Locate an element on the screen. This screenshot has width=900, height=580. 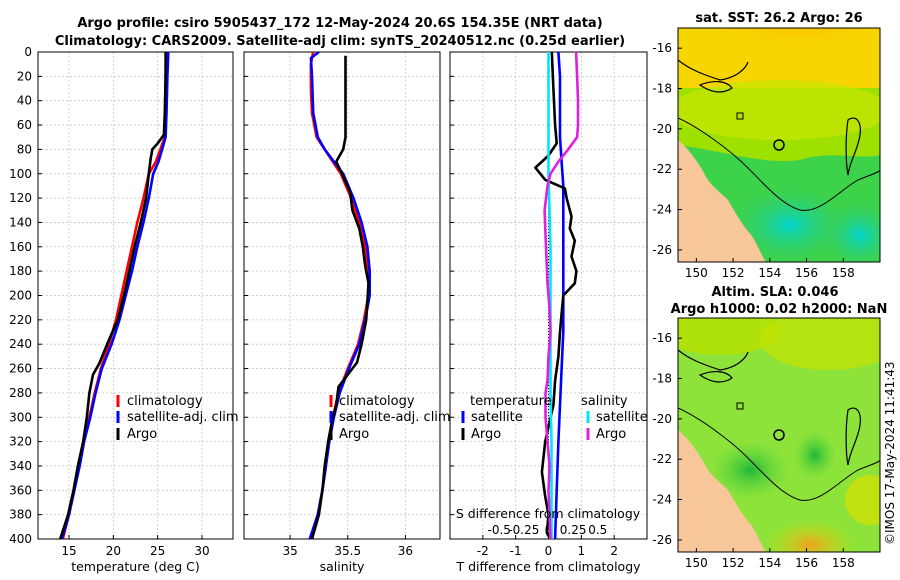
sst-mid-band is located at coordinates (779, 110).